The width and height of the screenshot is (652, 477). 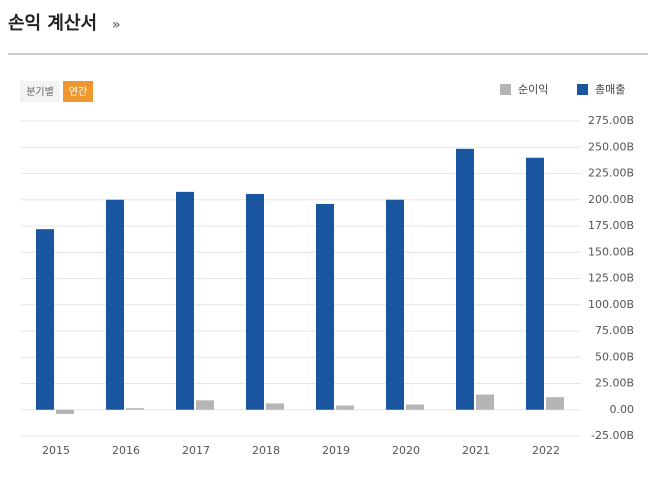 I want to click on x-tick-label: 2020, so click(x=406, y=450).